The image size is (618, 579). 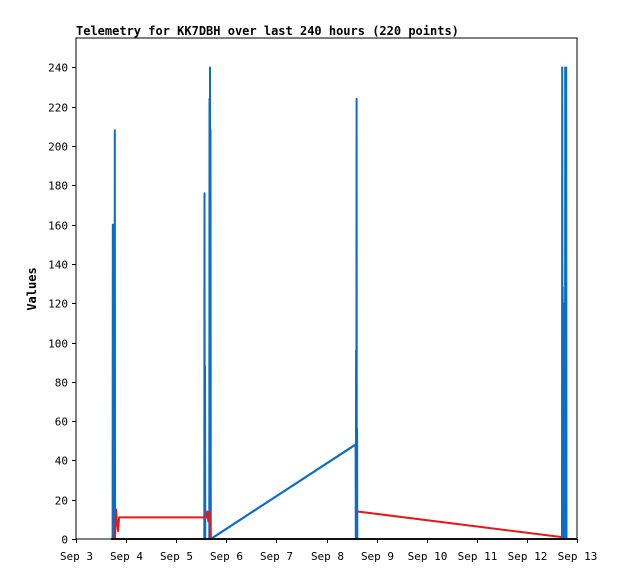 What do you see at coordinates (61, 383) in the screenshot?
I see `y-tick-label: 80` at bounding box center [61, 383].